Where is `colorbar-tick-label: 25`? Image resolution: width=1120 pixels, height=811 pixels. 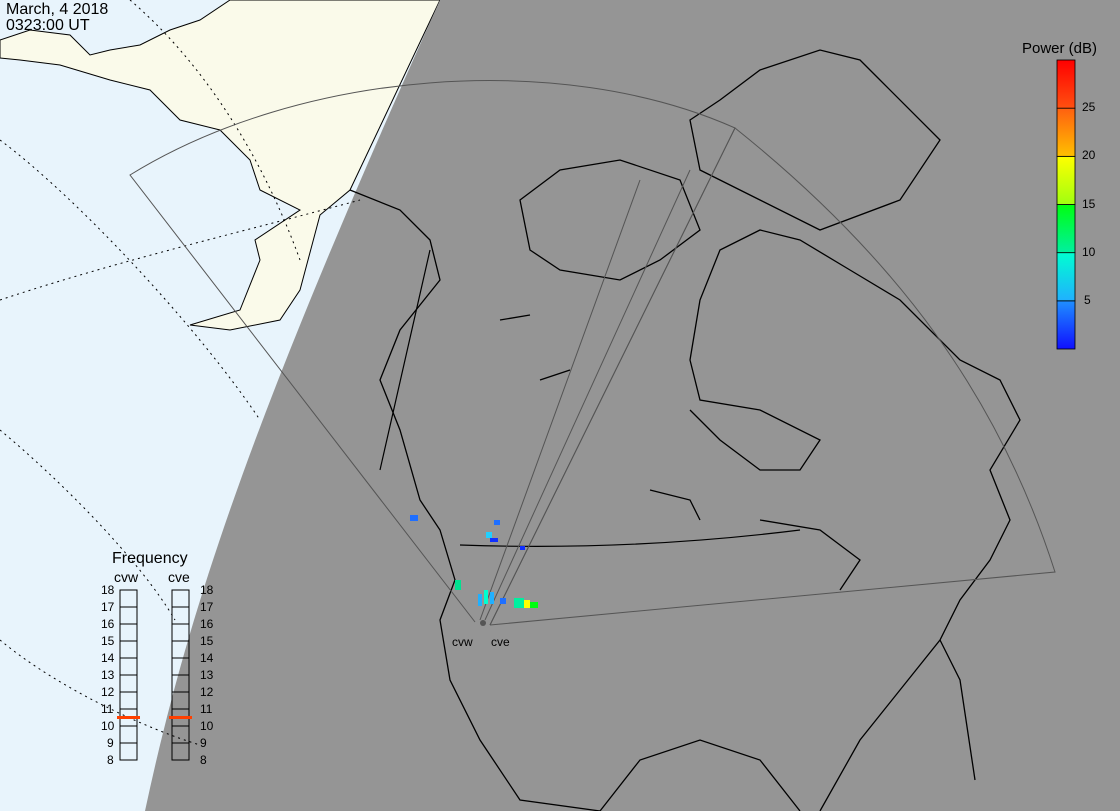 colorbar-tick-label: 25 is located at coordinates (1089, 107).